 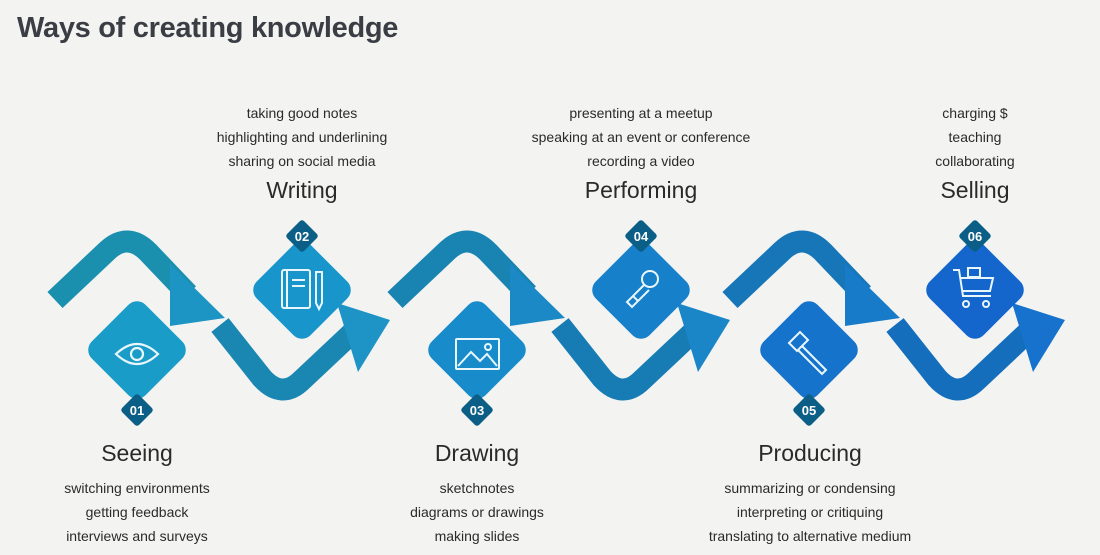 What do you see at coordinates (477, 453) in the screenshot?
I see `stage-name-drawing: Drawing` at bounding box center [477, 453].